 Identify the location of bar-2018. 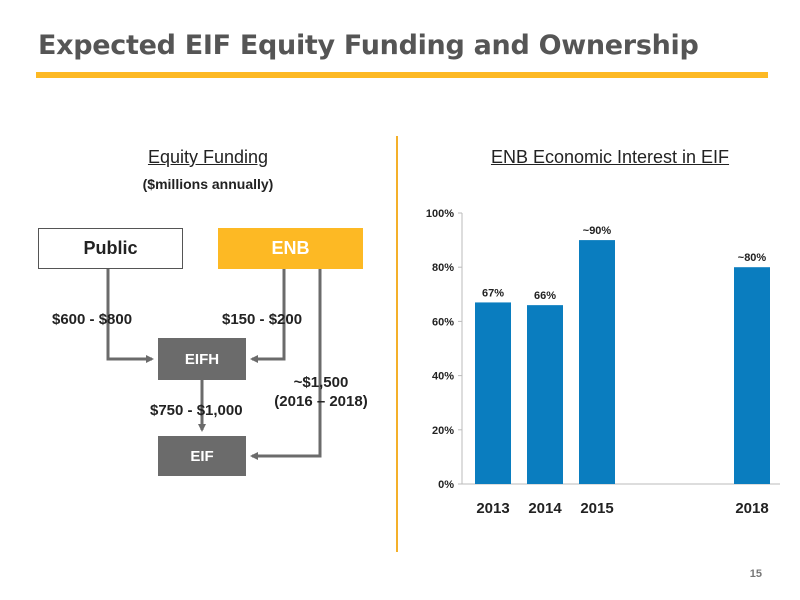
(752, 375).